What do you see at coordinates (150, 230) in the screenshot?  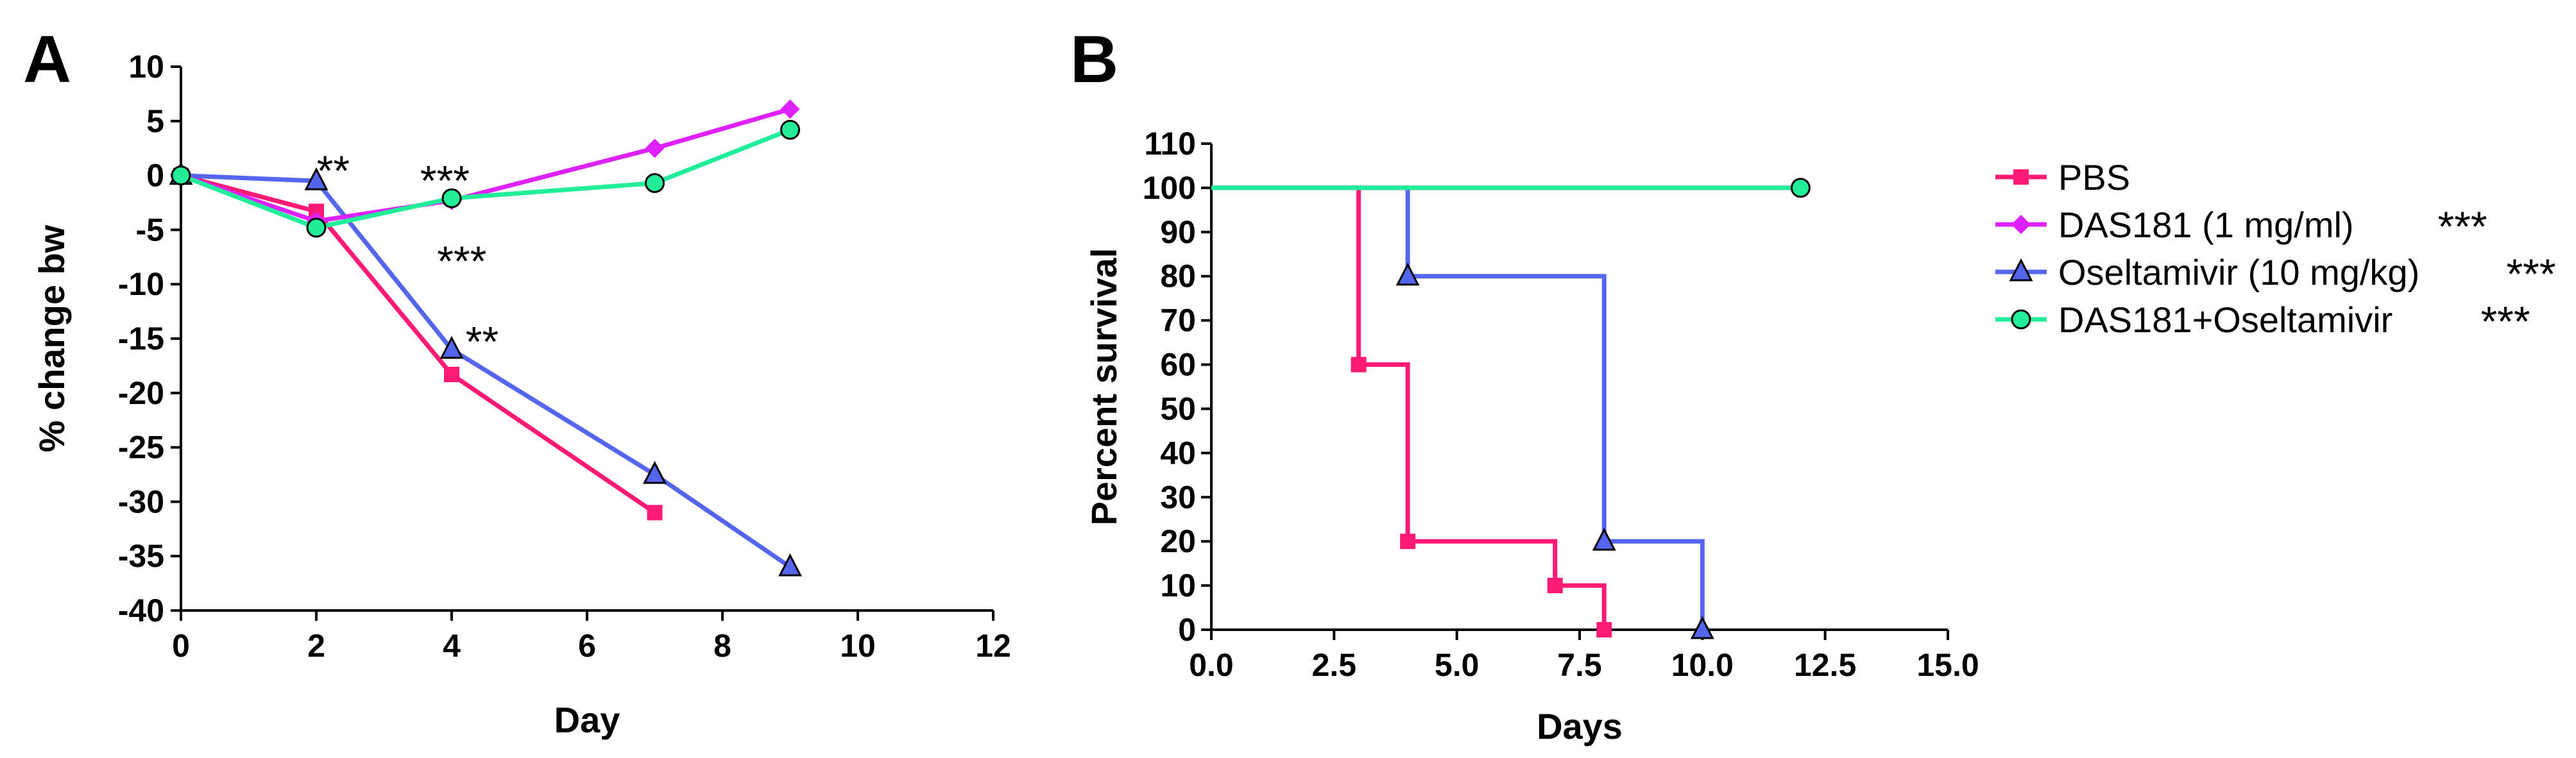 I see `y-tick-label: -5` at bounding box center [150, 230].